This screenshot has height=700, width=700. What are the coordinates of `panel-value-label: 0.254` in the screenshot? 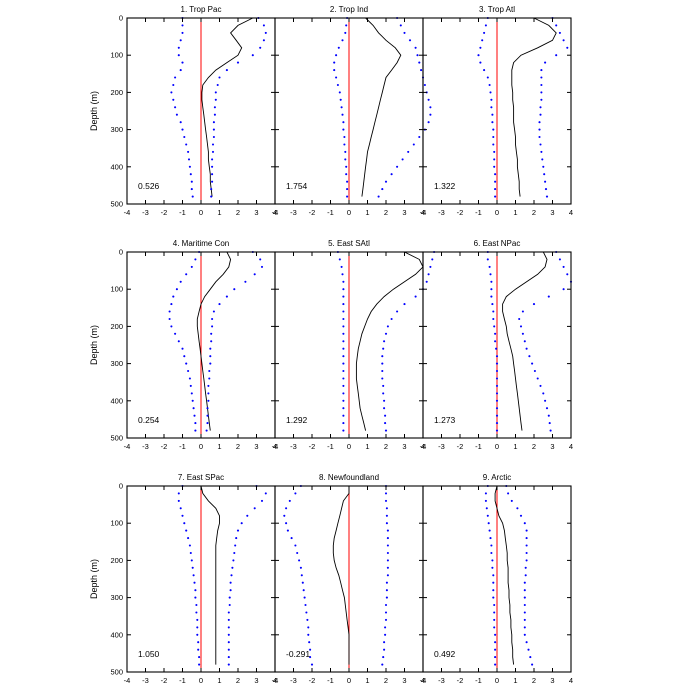 It's located at (149, 420).